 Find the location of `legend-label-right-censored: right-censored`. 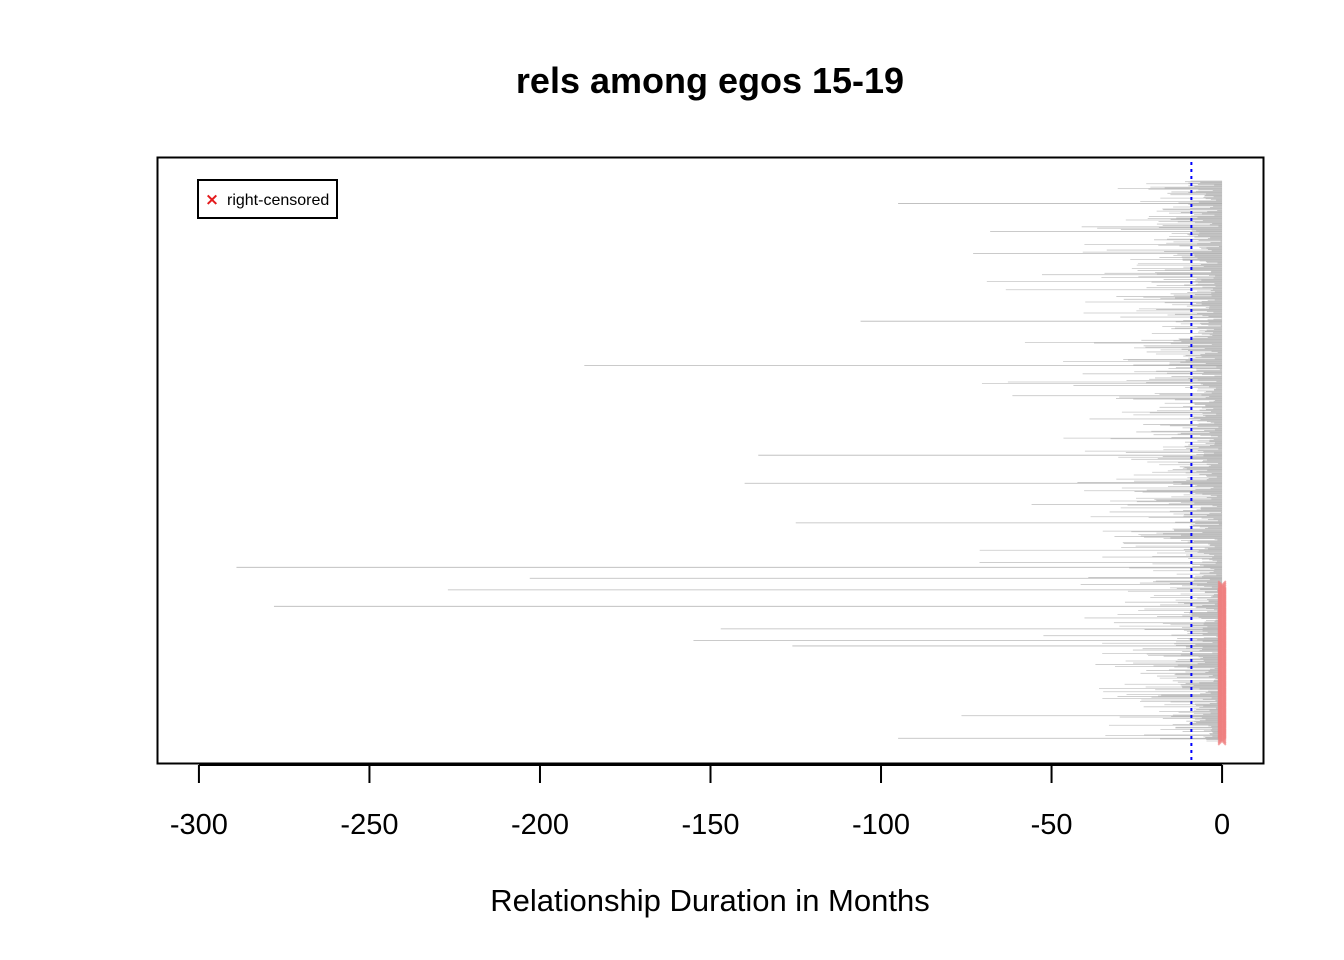

legend-label-right-censored: right-censored is located at coordinates (278, 200).